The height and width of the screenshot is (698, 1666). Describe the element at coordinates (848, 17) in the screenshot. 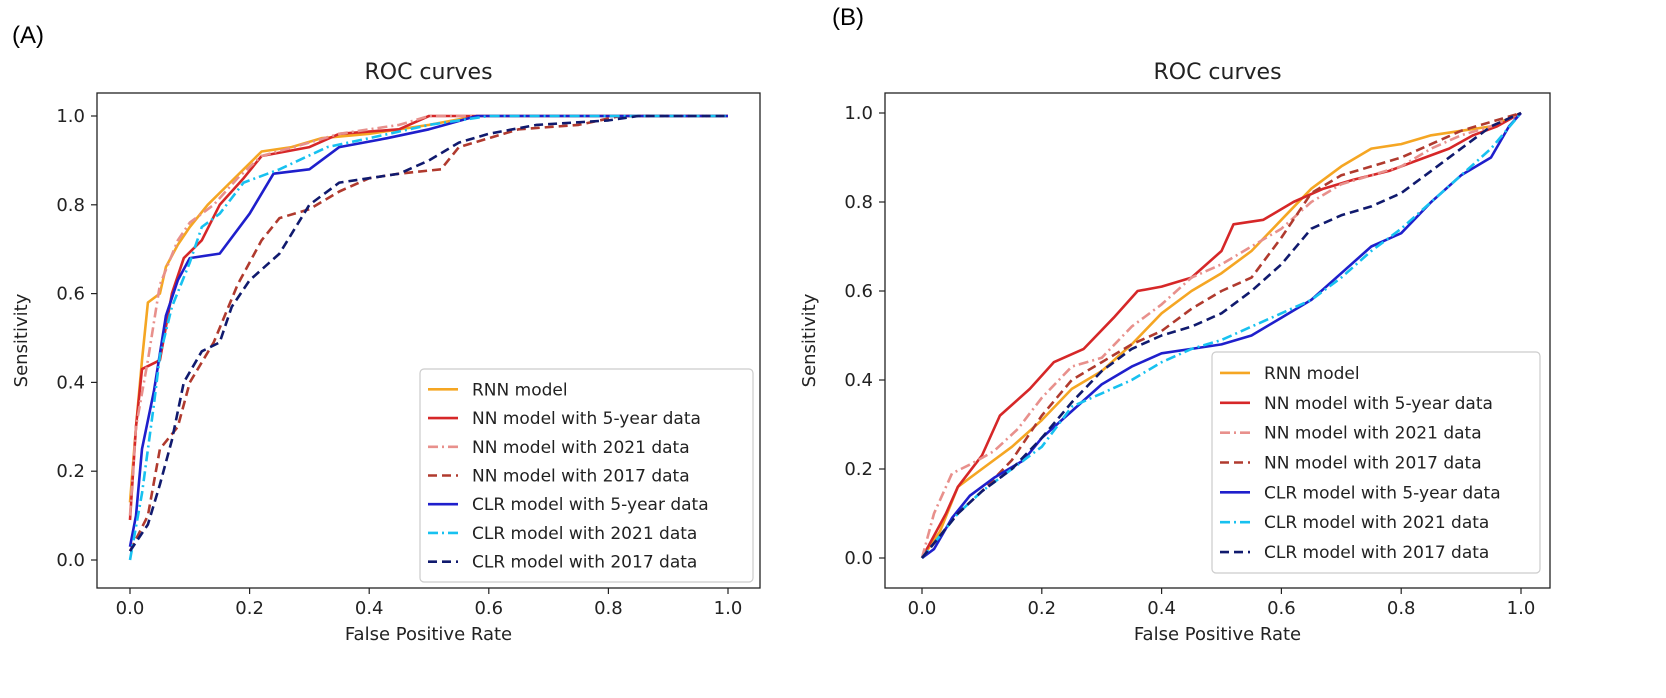

I see `panel-label-b: (B)` at that location.